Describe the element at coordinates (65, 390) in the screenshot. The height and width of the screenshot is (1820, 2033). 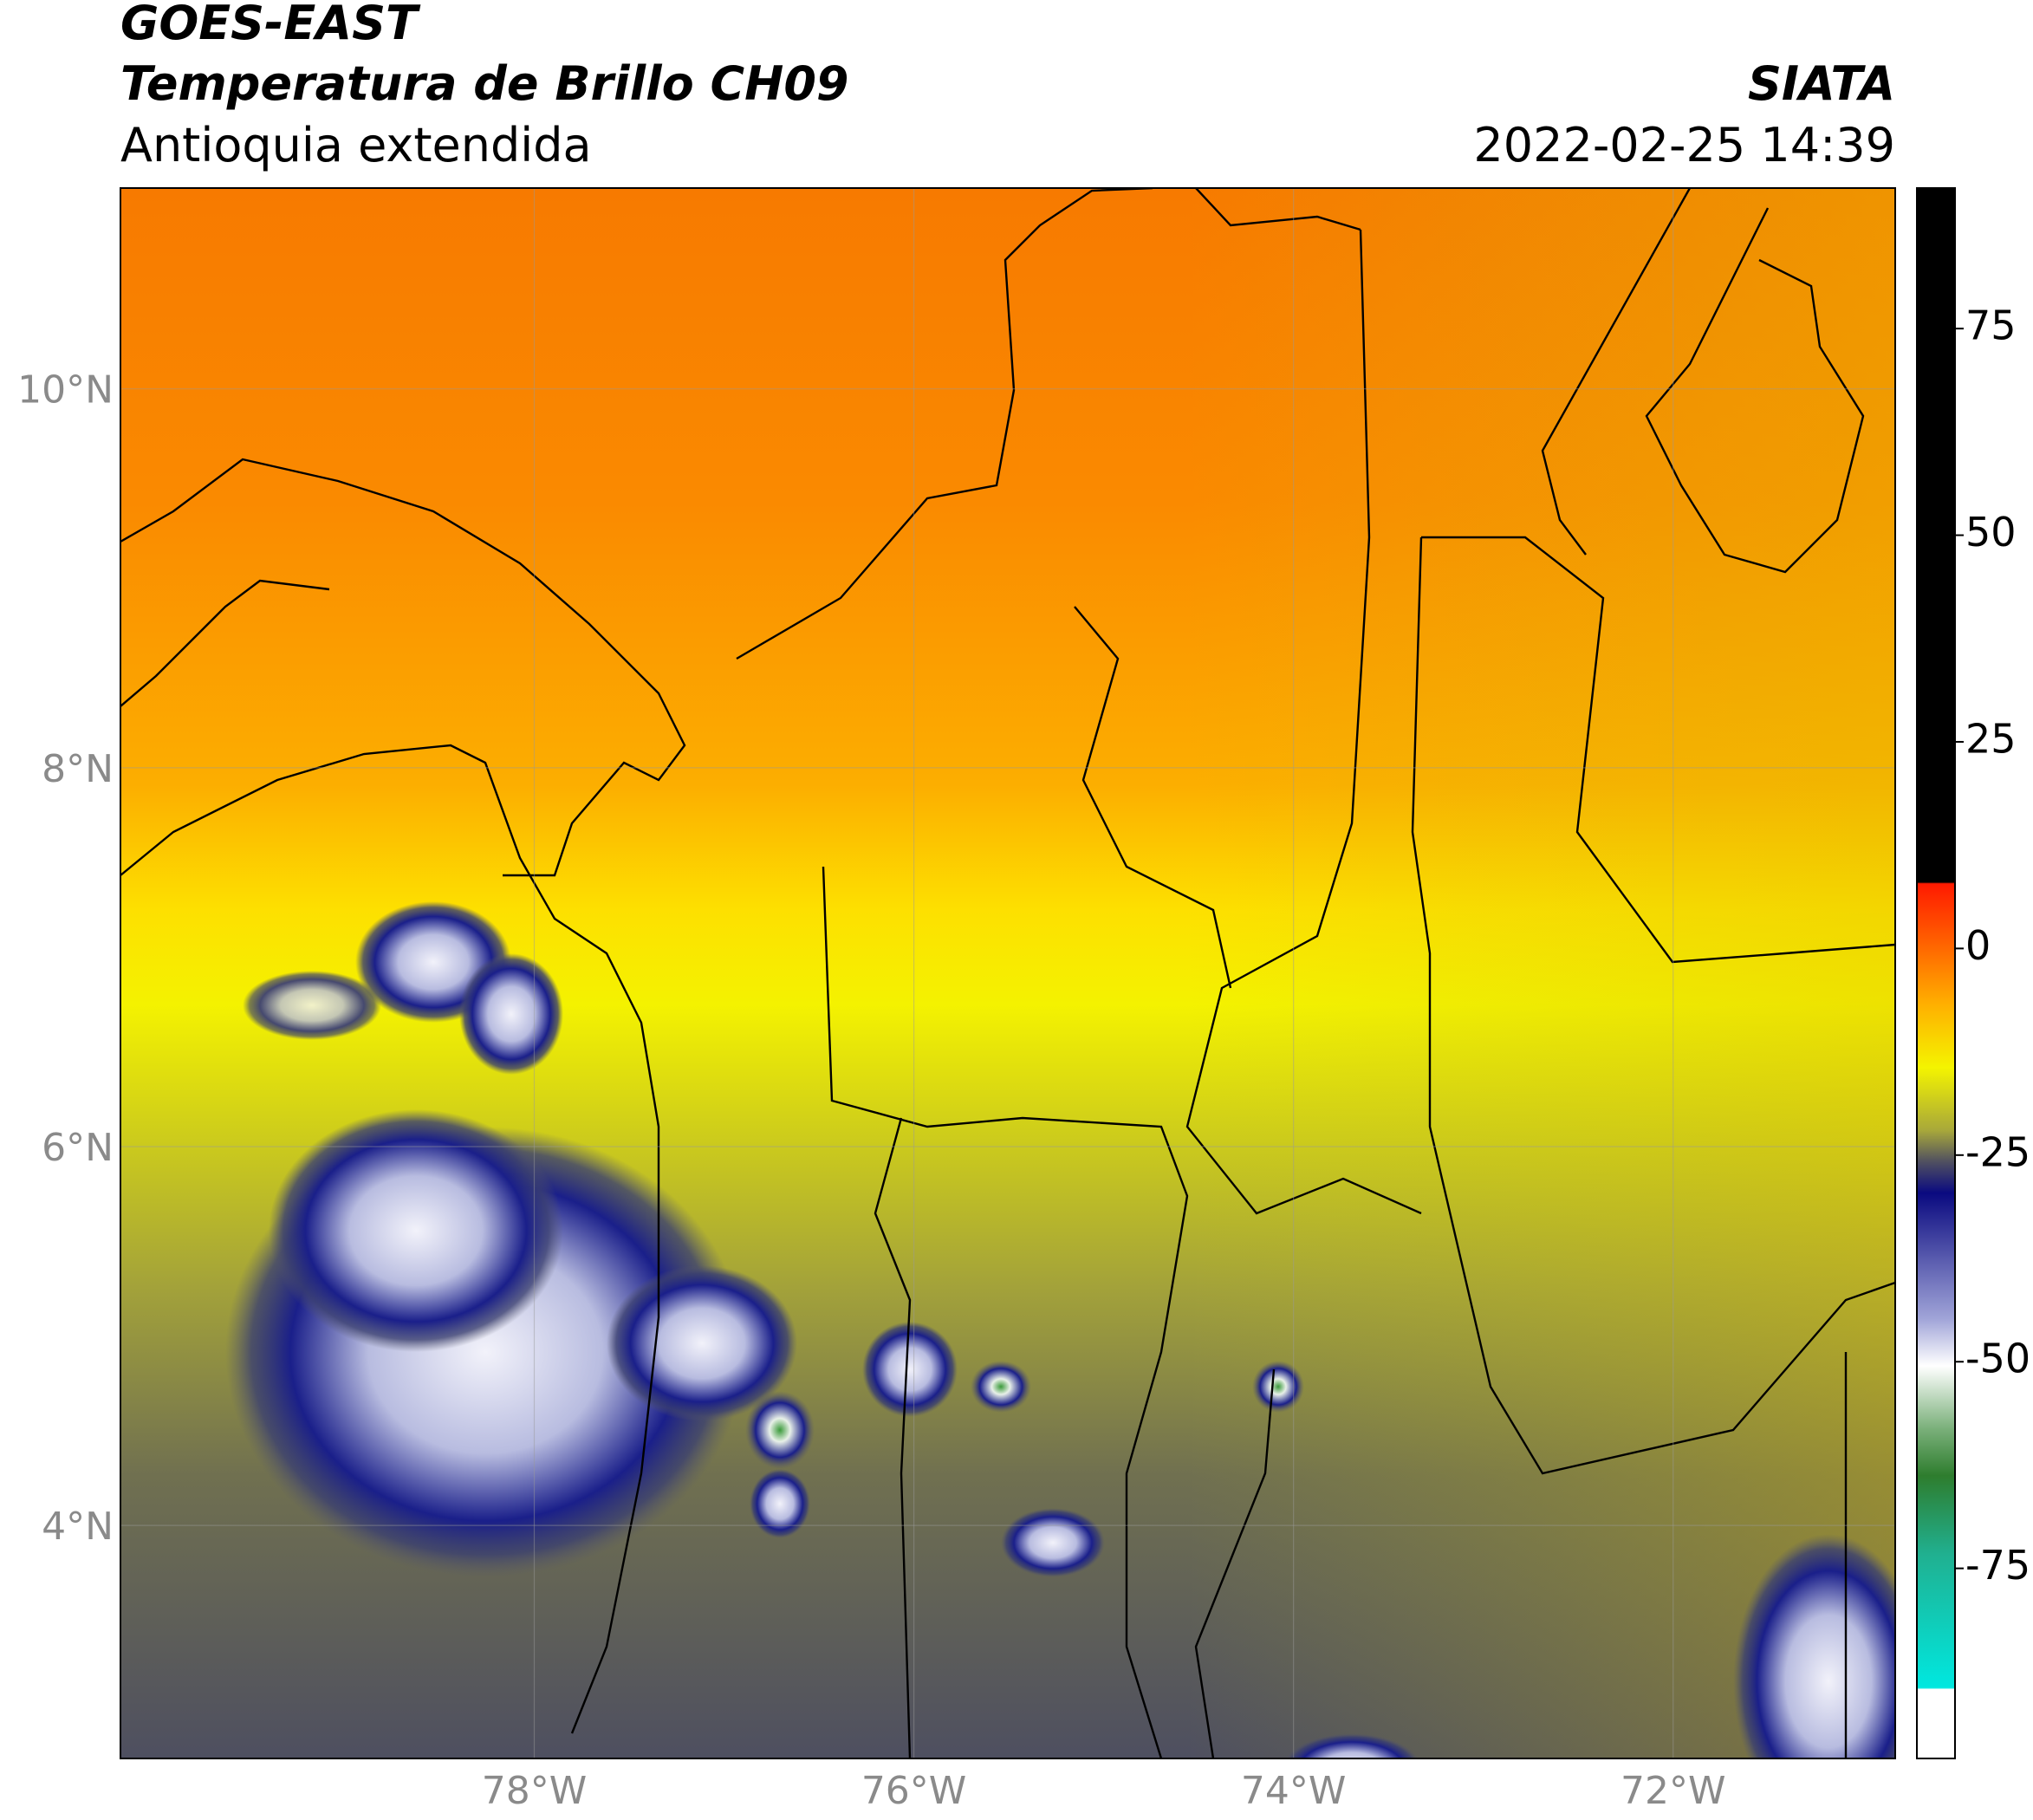
I see `y-tick-label: 10°N` at that location.